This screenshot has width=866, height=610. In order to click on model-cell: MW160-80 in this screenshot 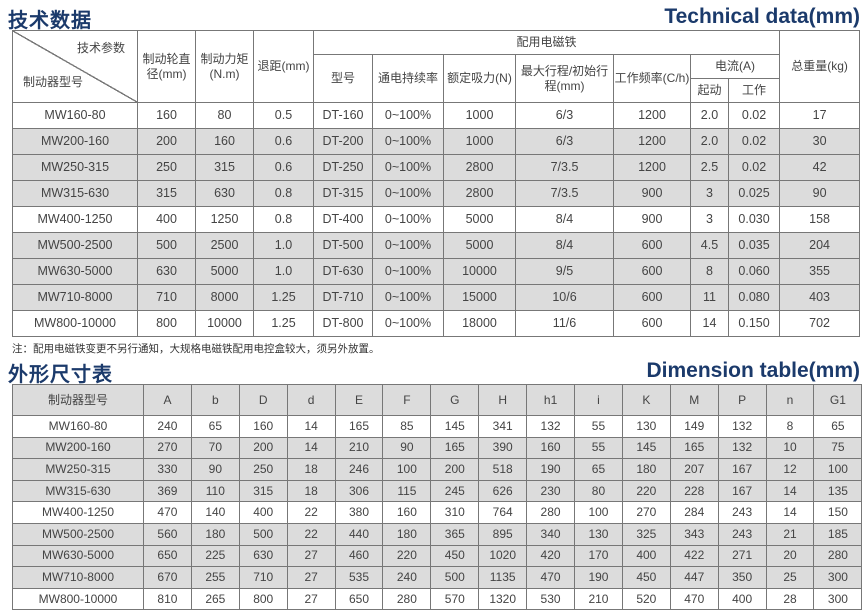, I will do `click(78, 426)`.